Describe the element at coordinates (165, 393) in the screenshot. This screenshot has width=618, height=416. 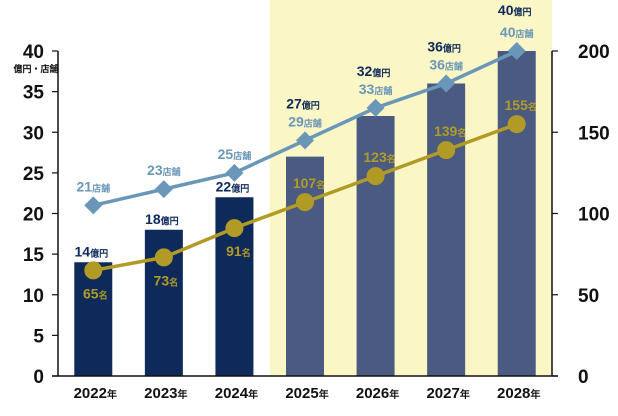
I see `x-tick-label-2023: 2023年` at that location.